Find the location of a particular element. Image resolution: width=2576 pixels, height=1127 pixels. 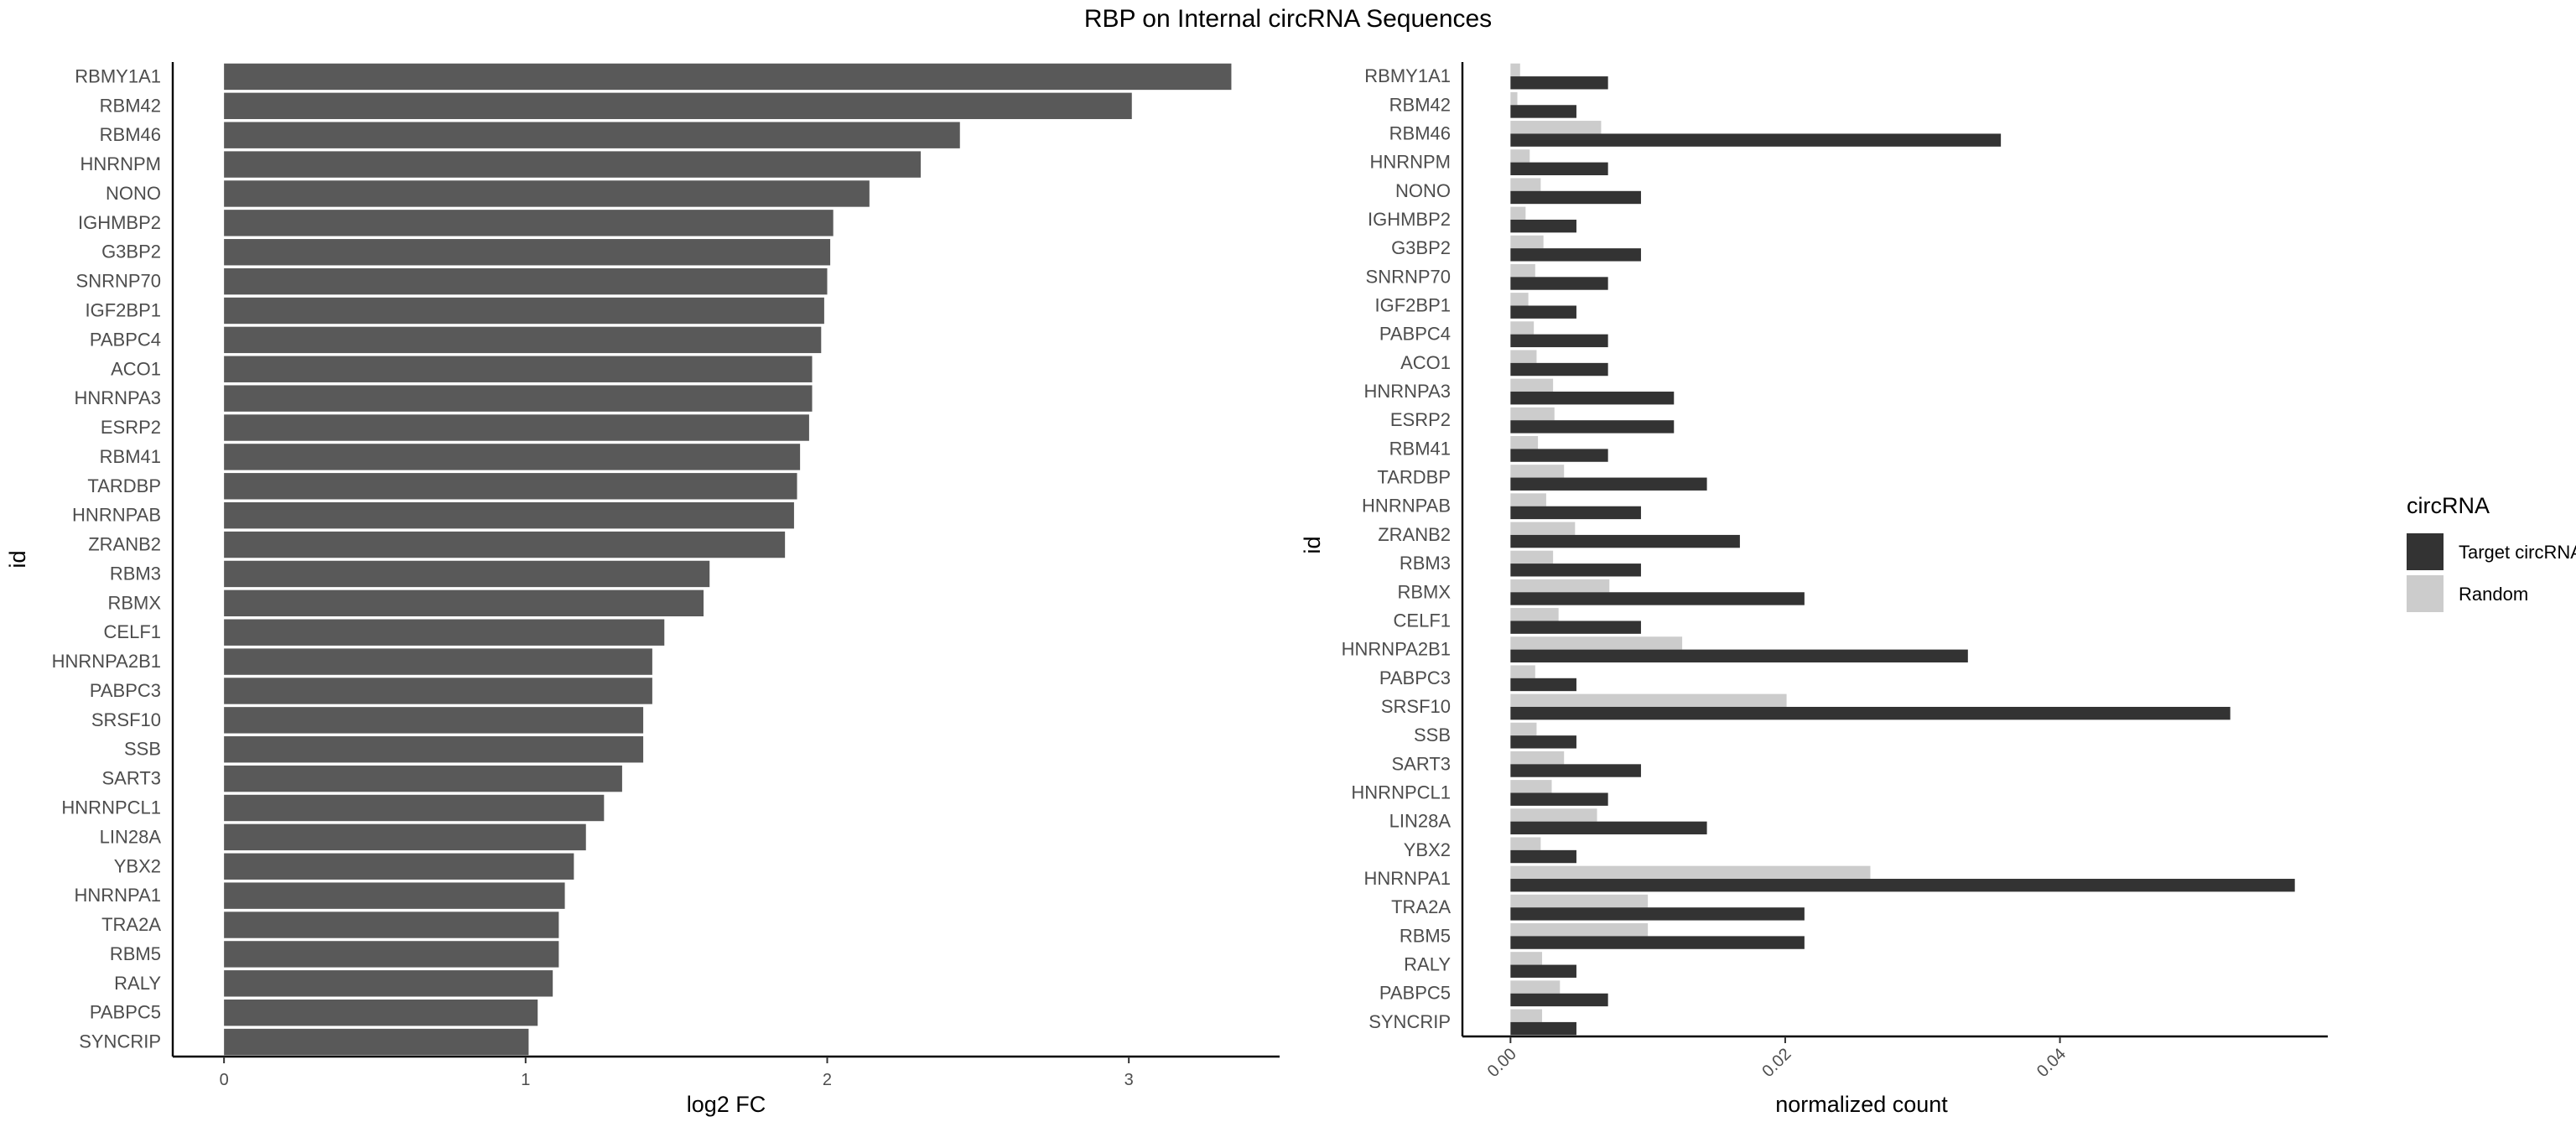

bar-tardbp is located at coordinates (510, 486).